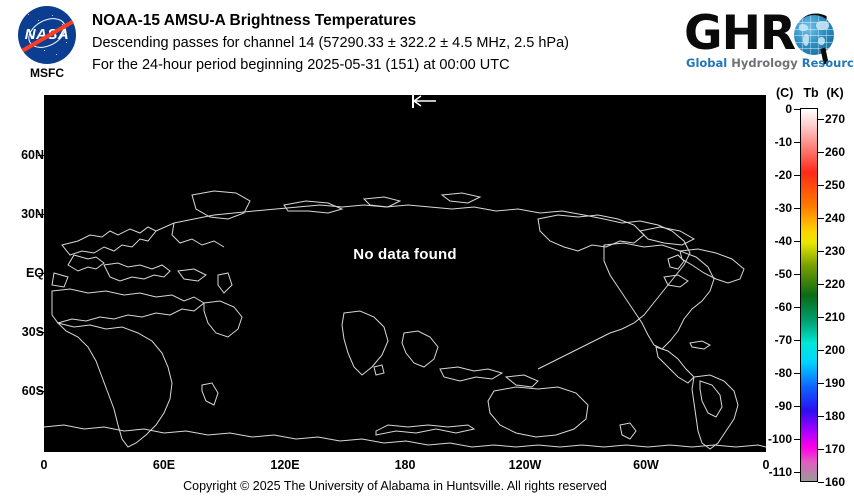 The height and width of the screenshot is (502, 854). What do you see at coordinates (41, 332) in the screenshot?
I see `lat-tick-30S` at bounding box center [41, 332].